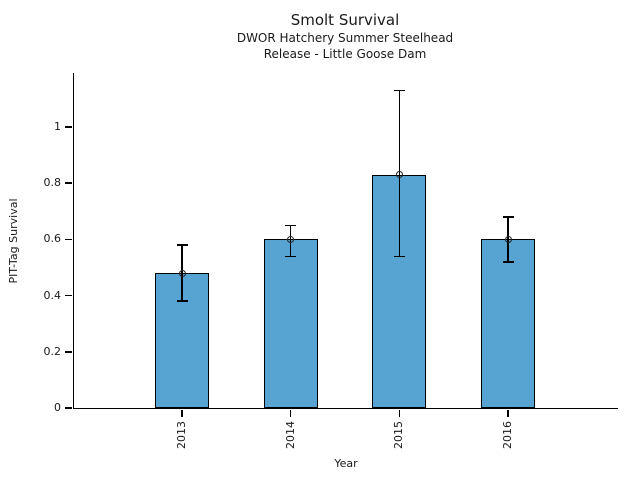  I want to click on y-axis-tick-label: 0, so click(57, 407).